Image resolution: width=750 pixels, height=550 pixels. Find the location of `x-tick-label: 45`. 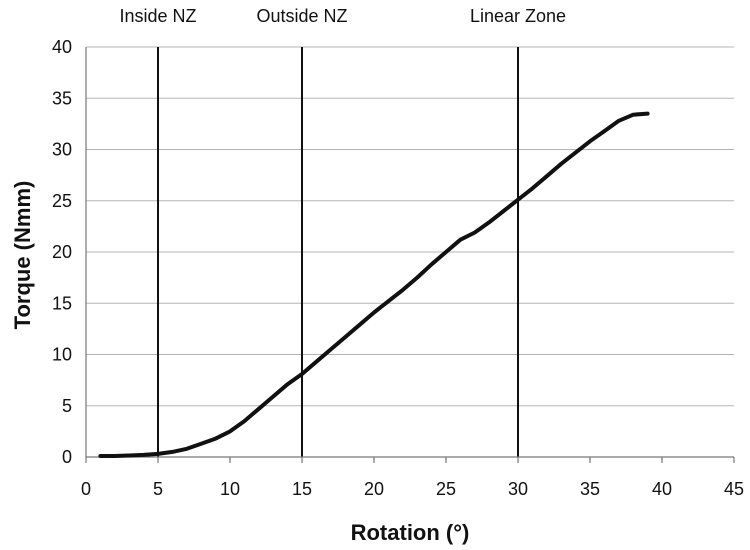

x-tick-label: 45 is located at coordinates (734, 489).